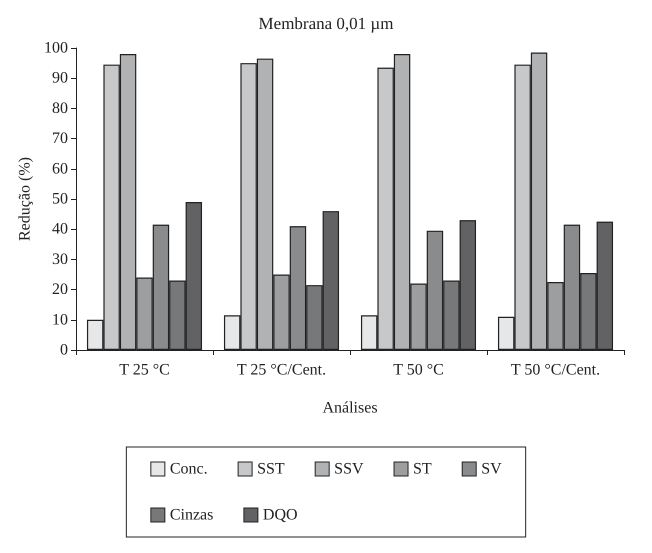 Image resolution: width=652 pixels, height=553 pixels. What do you see at coordinates (60, 199) in the screenshot?
I see `y-tick-label: 50` at bounding box center [60, 199].